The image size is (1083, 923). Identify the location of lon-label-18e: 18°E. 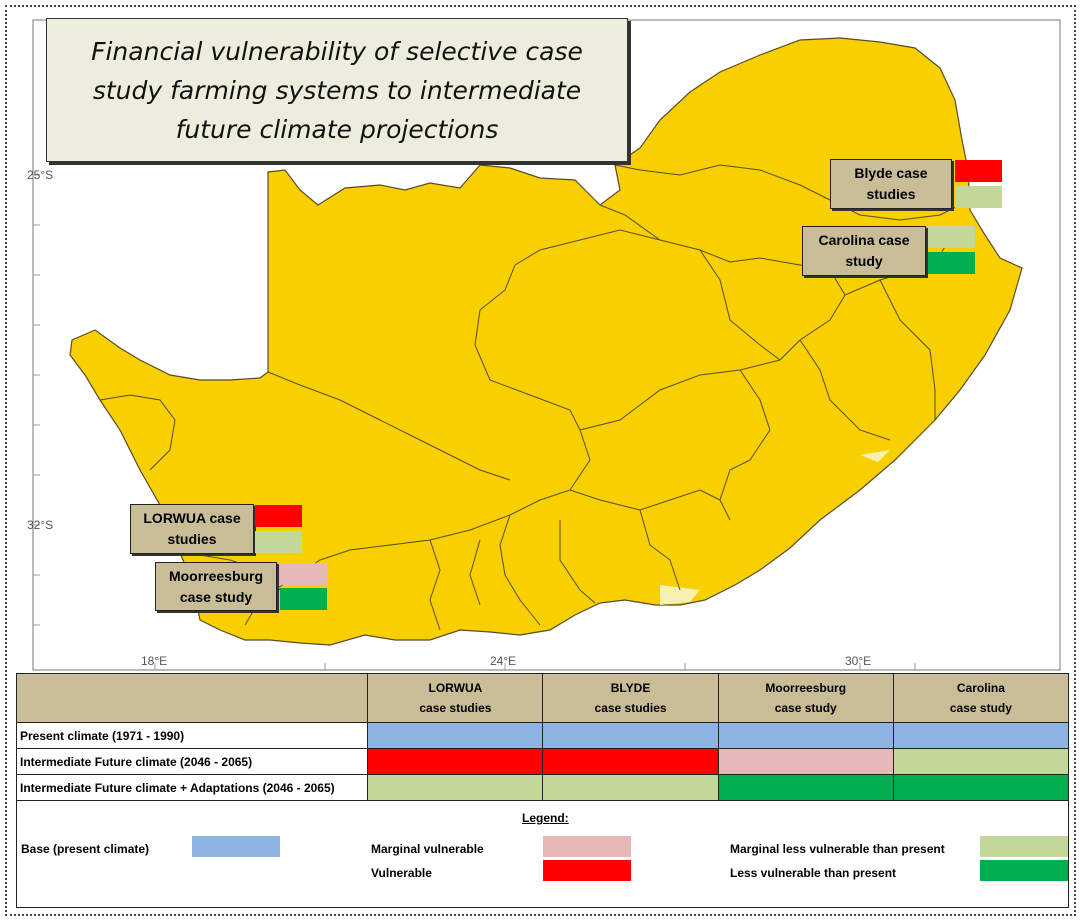
(154, 661).